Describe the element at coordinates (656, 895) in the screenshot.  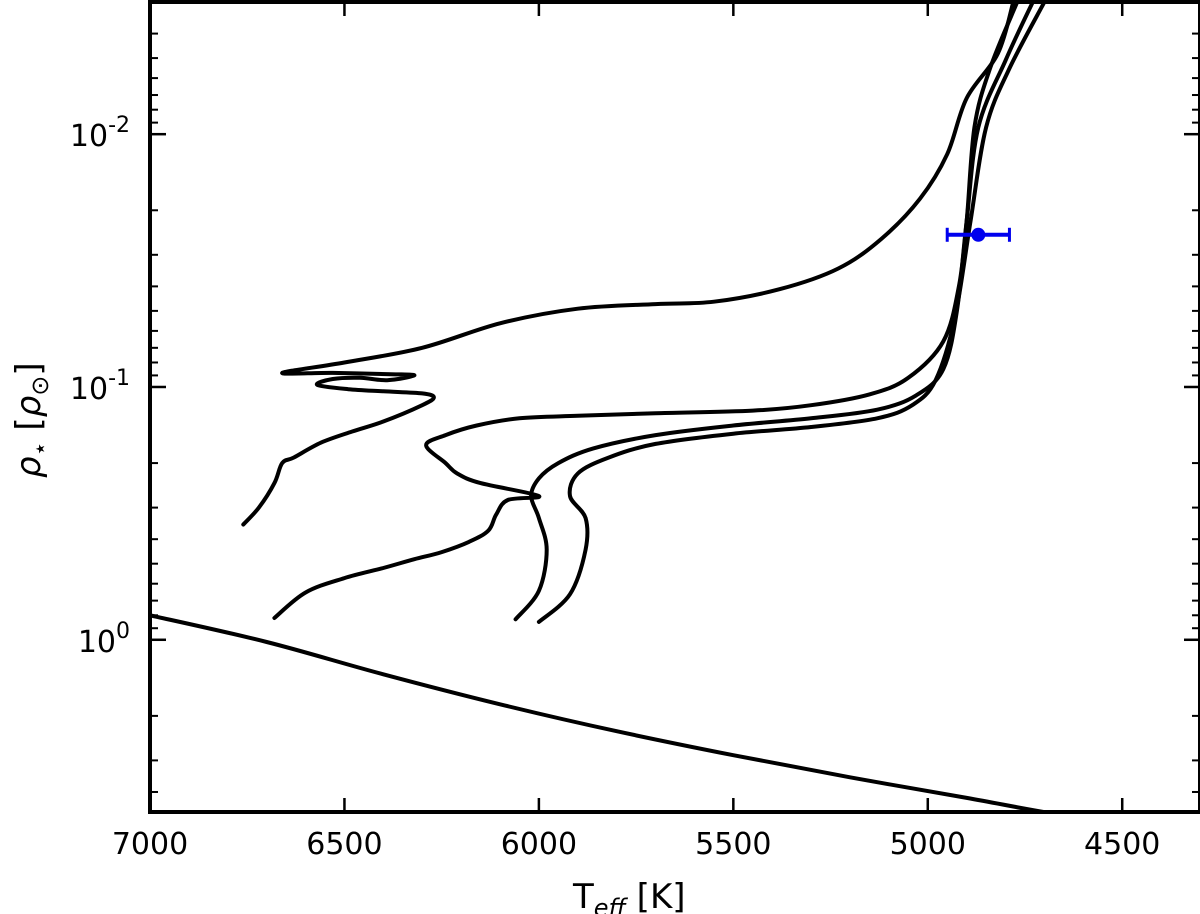
I see `x-axis-title-unit: [K]` at that location.